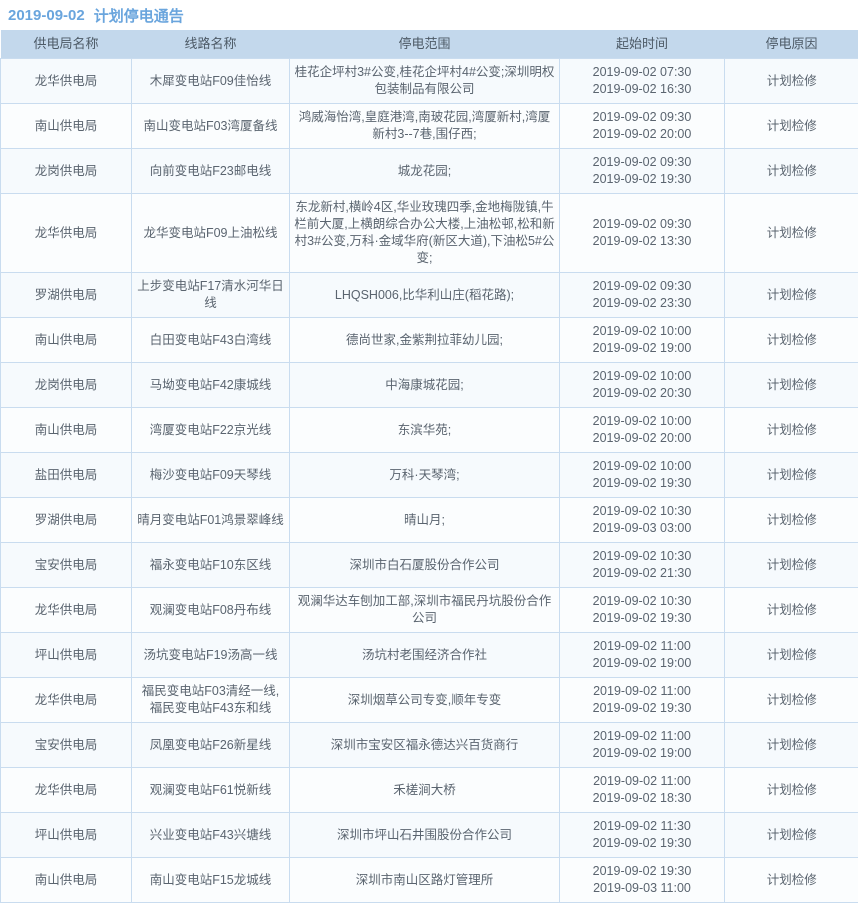 This screenshot has height=903, width=858. What do you see at coordinates (425, 430) in the screenshot?
I see `cell-scope: 东滨华苑;` at bounding box center [425, 430].